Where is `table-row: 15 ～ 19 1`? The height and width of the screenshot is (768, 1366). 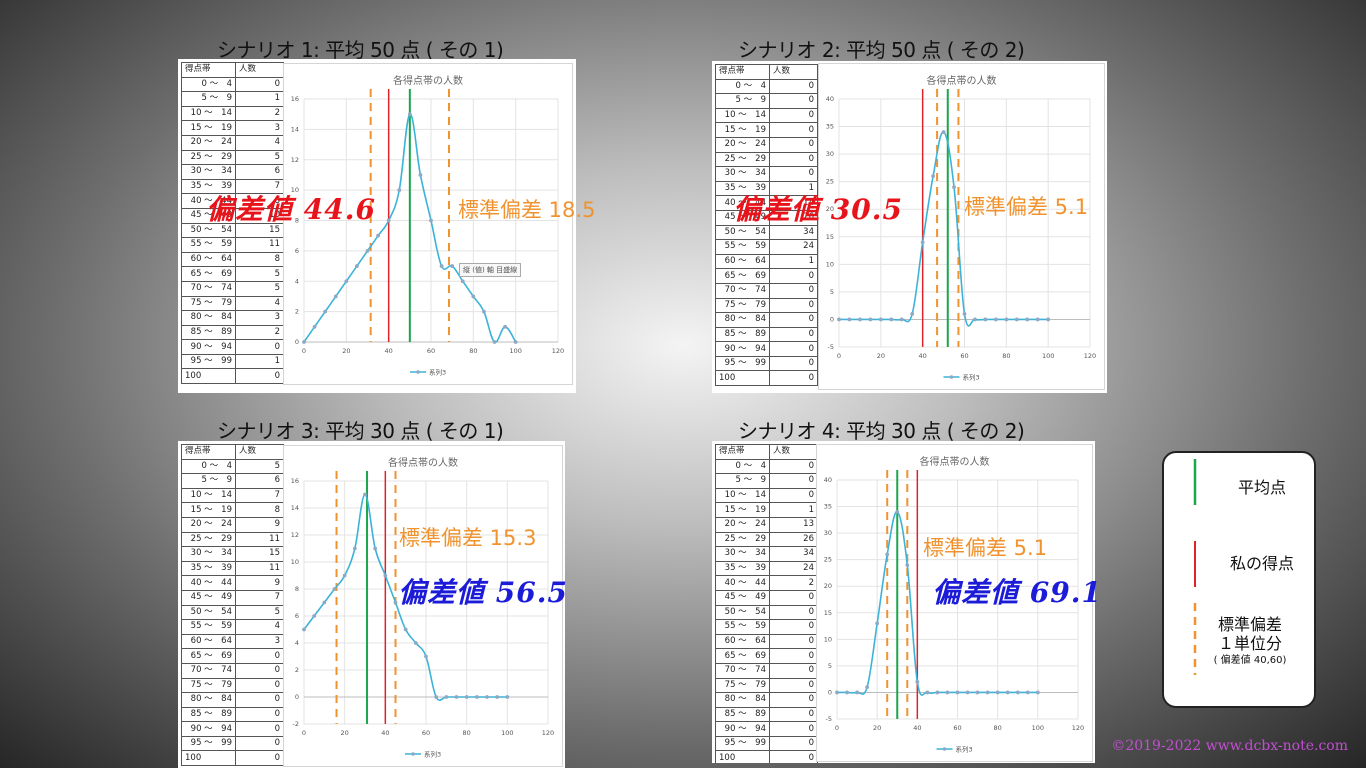 table-row: 15 ～ 19 1 is located at coordinates (766, 510).